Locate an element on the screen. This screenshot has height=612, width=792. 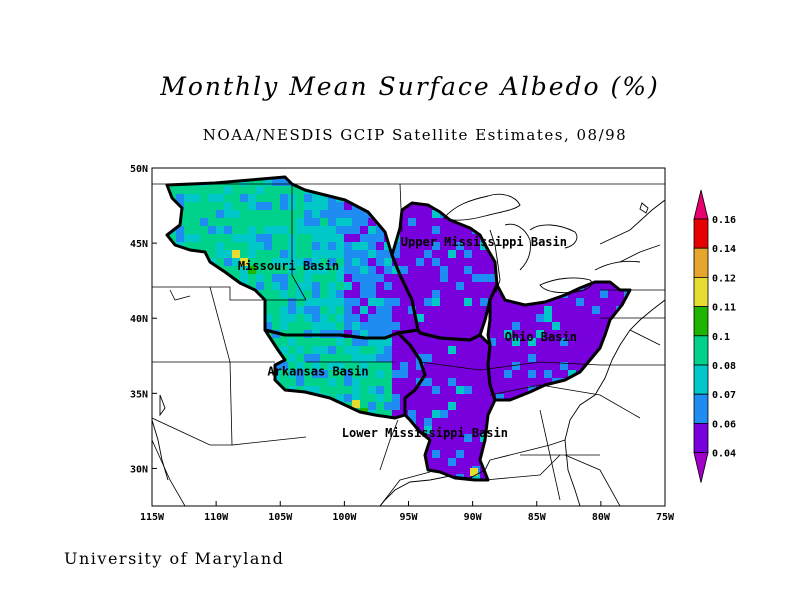
x-tick-label: 100W is located at coordinates (344, 517).